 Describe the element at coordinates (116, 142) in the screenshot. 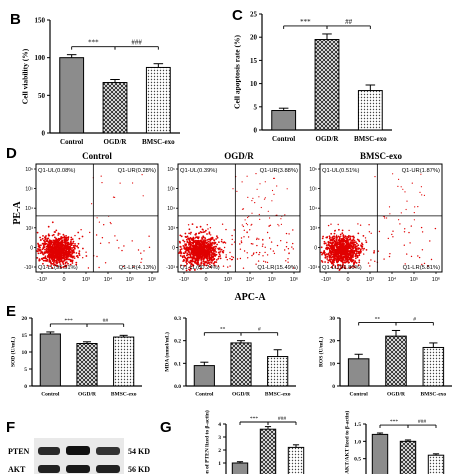

I see `x-tick-label: OGD/R` at that location.